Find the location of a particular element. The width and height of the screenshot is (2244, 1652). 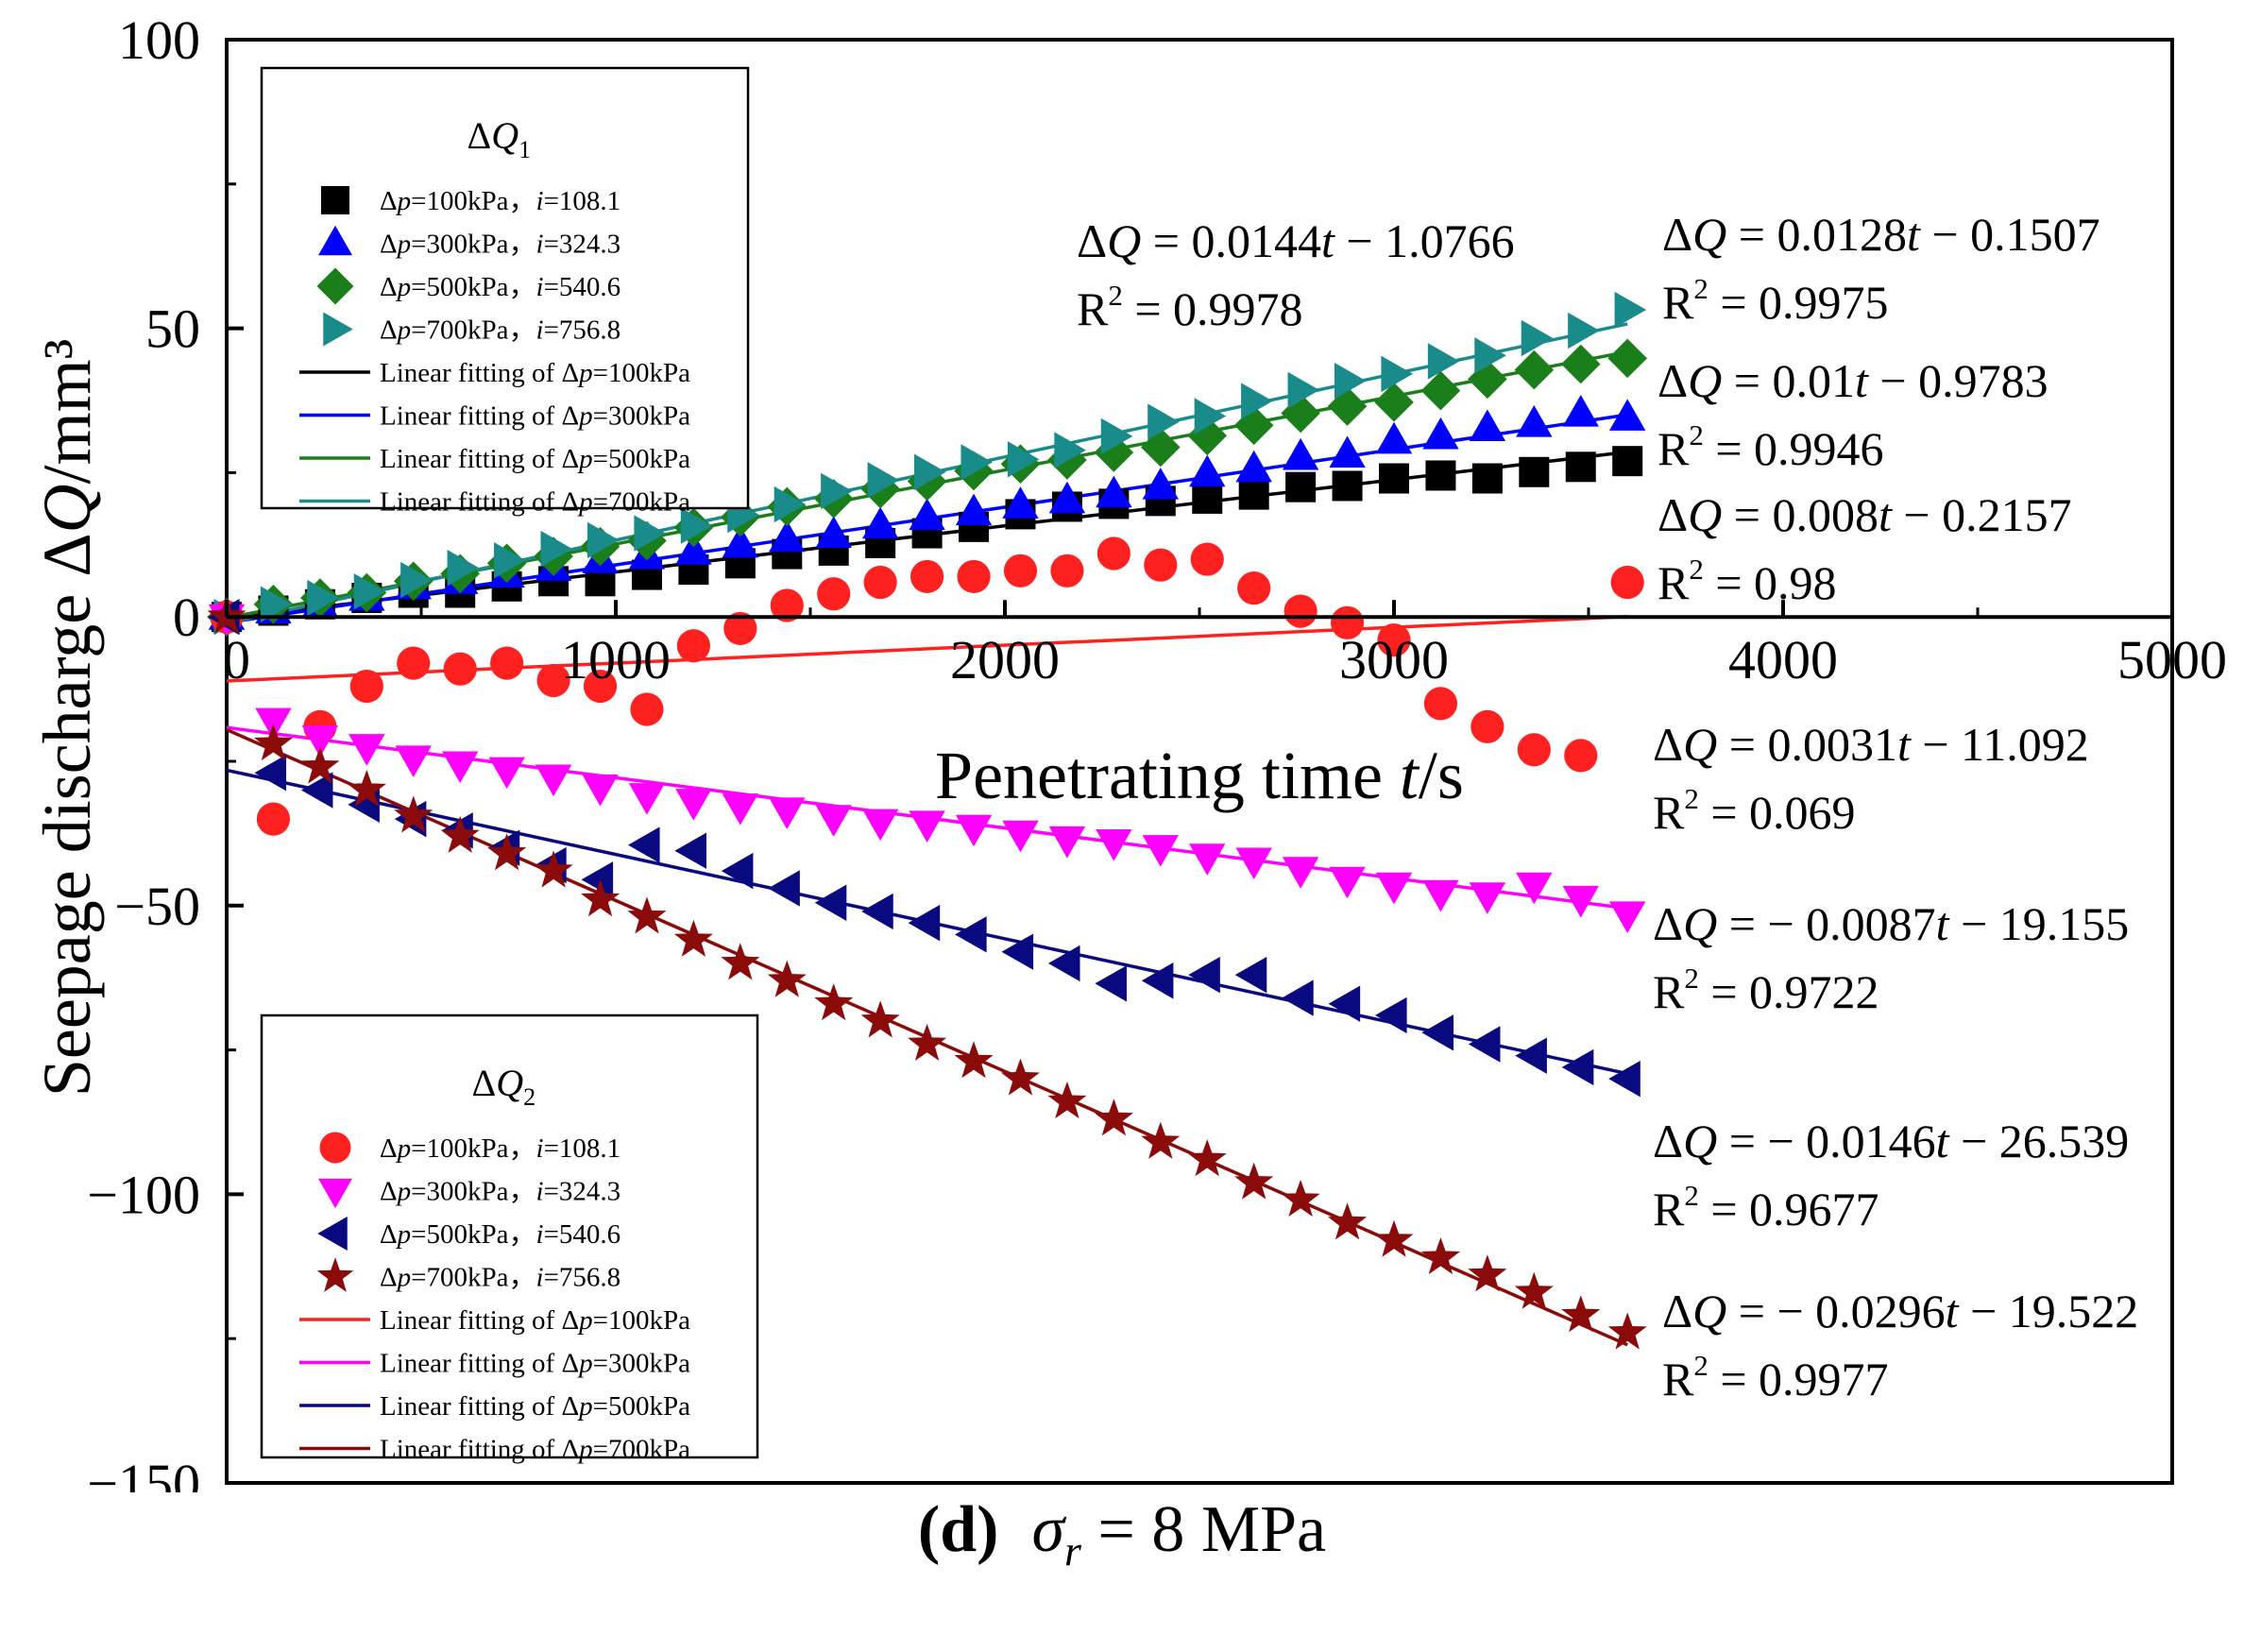

legend-label-6: Linear fitting of Δp=500kPa is located at coordinates (535, 1406).